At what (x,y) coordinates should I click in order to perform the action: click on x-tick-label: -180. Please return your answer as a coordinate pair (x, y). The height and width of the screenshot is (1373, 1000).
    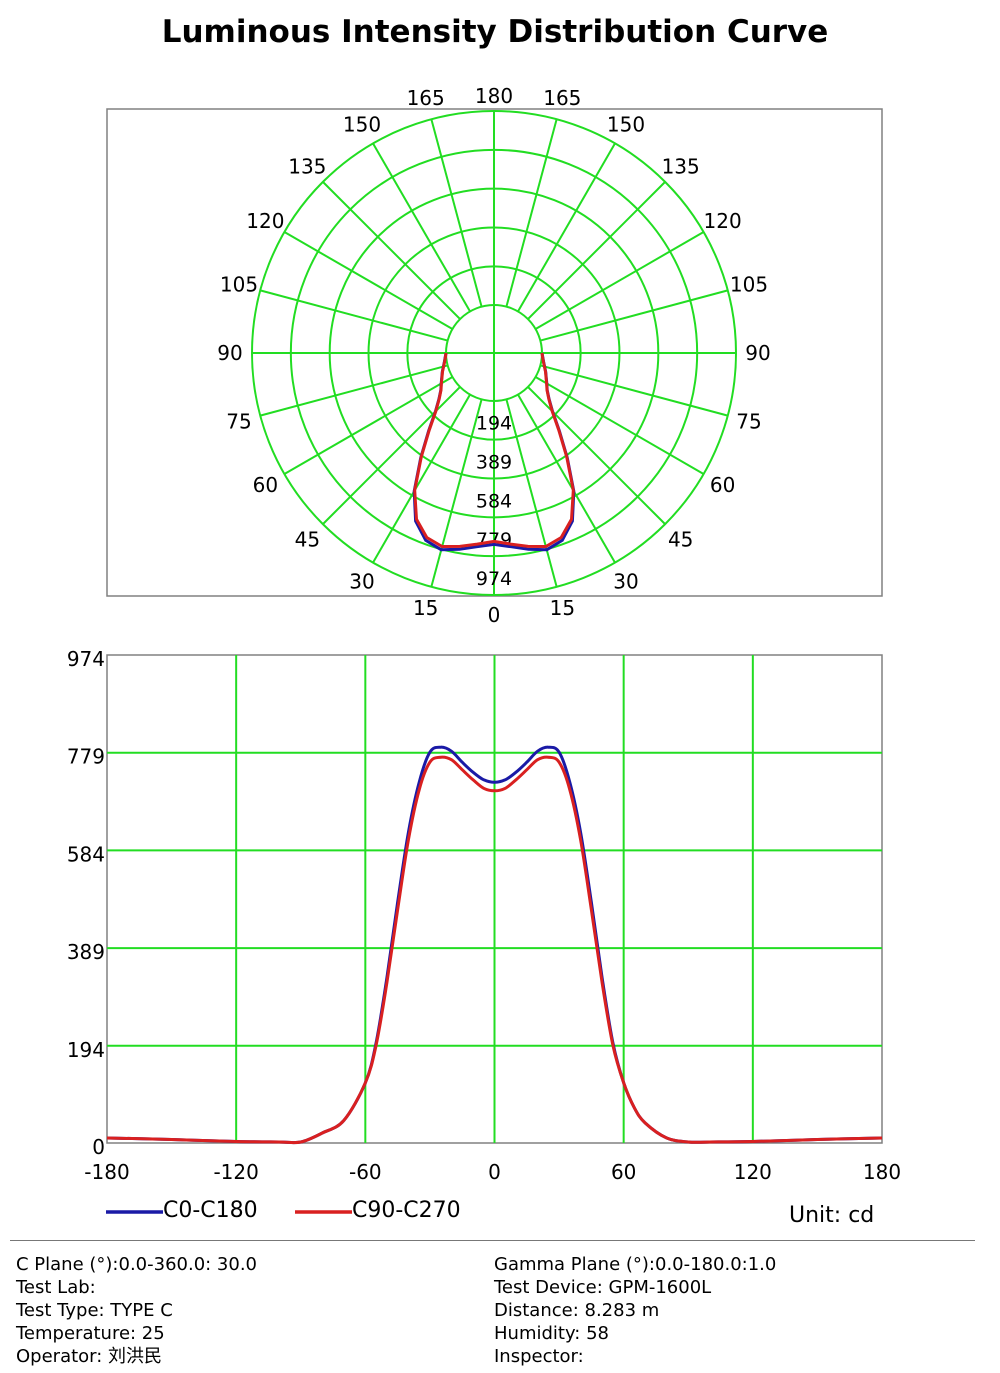
    Looking at the image, I should click on (106, 1172).